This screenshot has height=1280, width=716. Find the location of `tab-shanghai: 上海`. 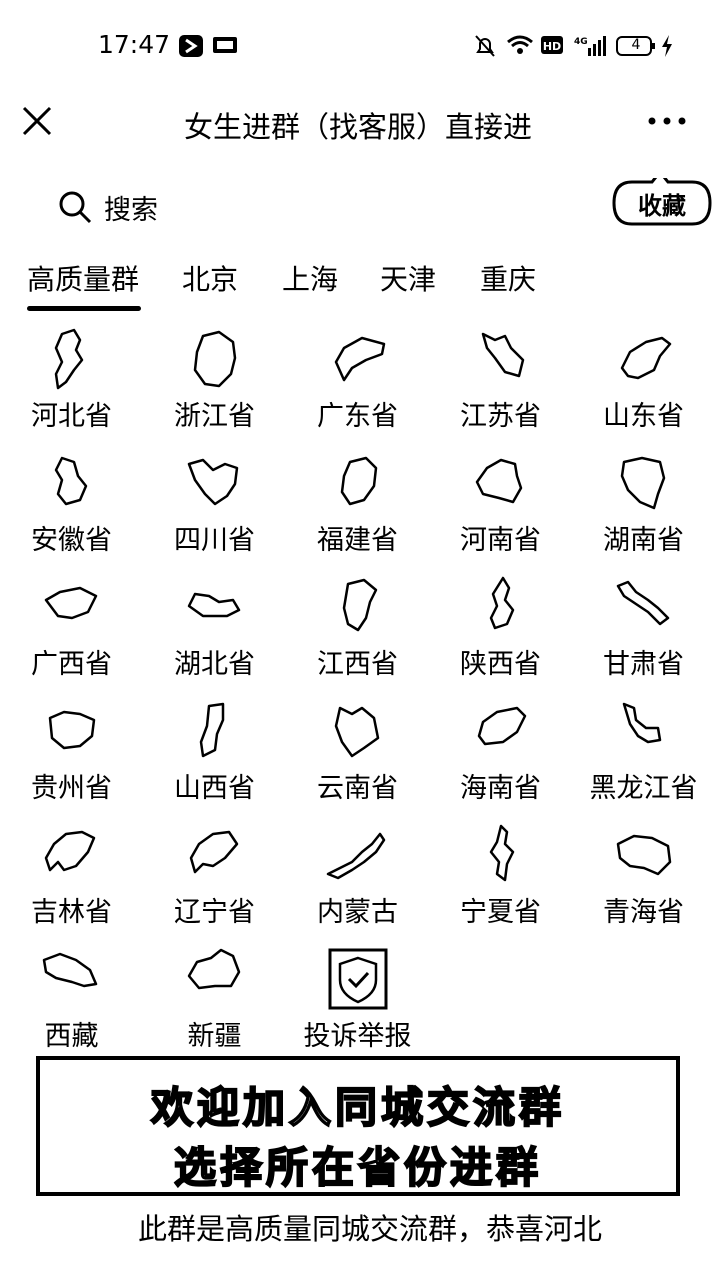

tab-shanghai: 上海 is located at coordinates (310, 279).